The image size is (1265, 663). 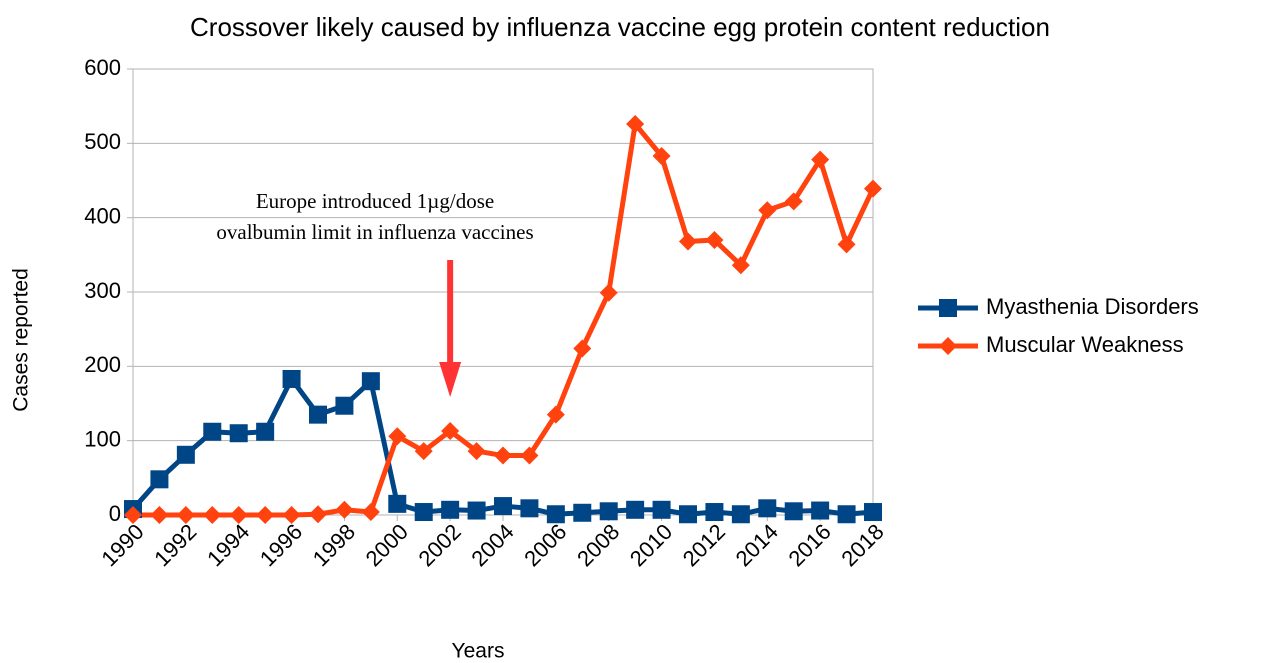 I want to click on y-tick-label: 0, so click(x=115, y=513).